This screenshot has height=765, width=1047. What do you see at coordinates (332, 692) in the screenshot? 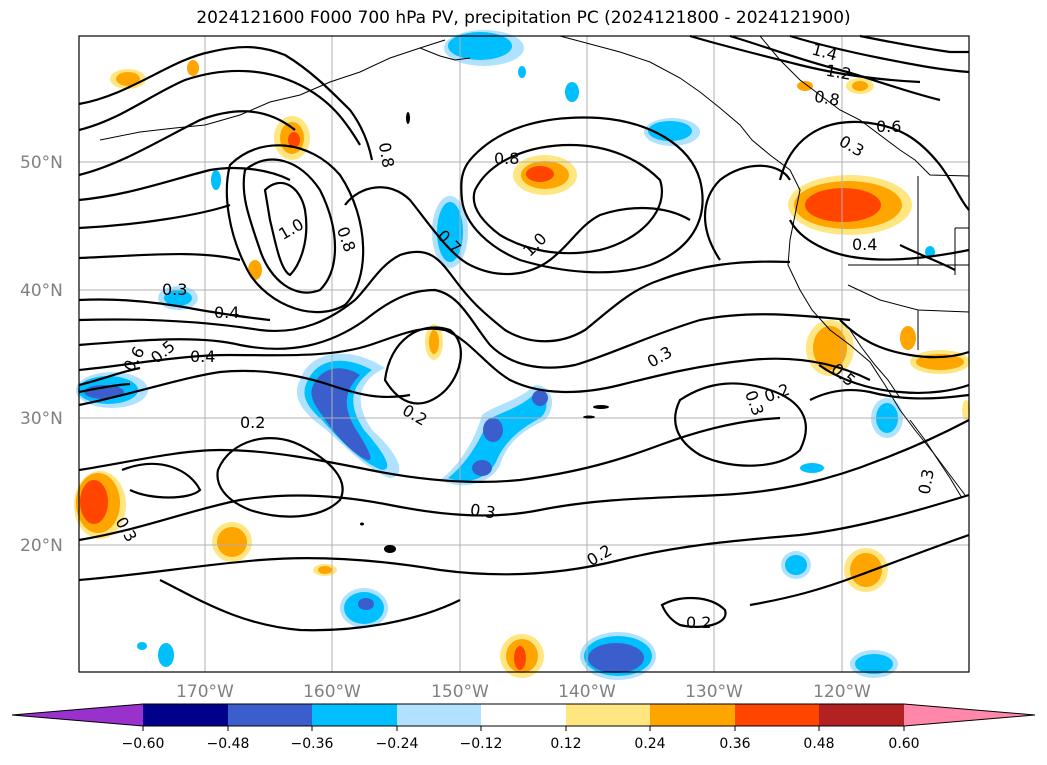
I see `lon-label-160w: 160°W` at bounding box center [332, 692].